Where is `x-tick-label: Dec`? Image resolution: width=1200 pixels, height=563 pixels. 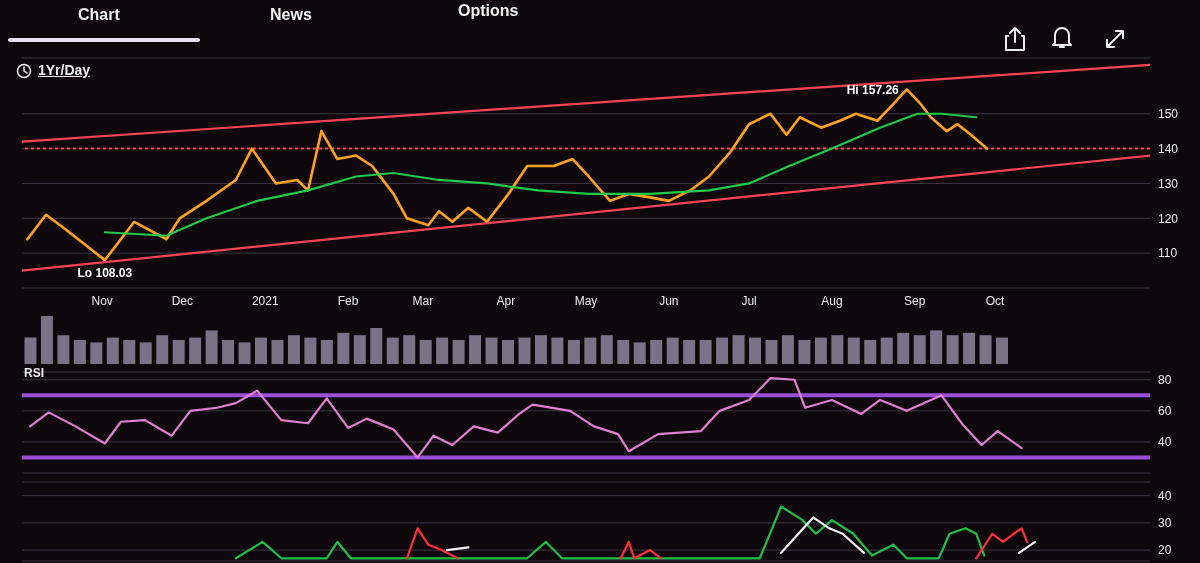 x-tick-label: Dec is located at coordinates (182, 300).